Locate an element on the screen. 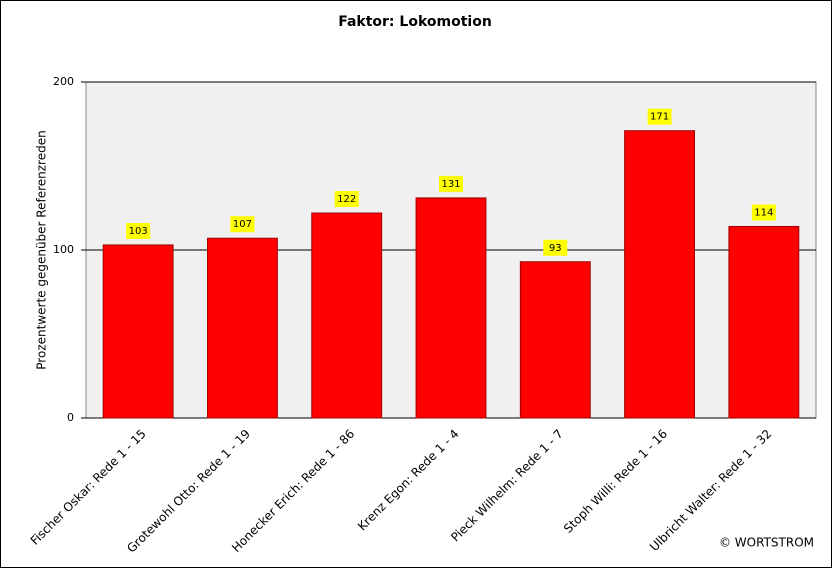 The image size is (832, 568). value-label: 103 is located at coordinates (138, 231).